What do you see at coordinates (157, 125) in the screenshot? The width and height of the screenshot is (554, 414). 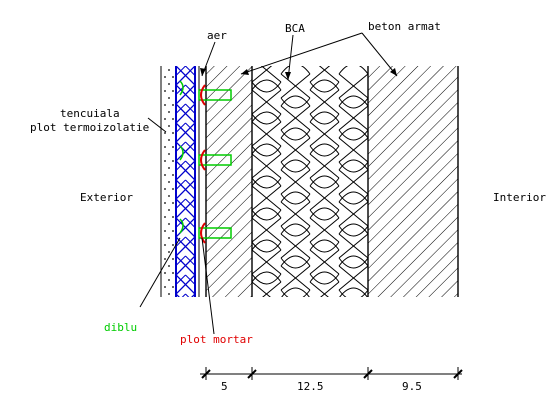 I see `tencuiala-leader` at bounding box center [157, 125].